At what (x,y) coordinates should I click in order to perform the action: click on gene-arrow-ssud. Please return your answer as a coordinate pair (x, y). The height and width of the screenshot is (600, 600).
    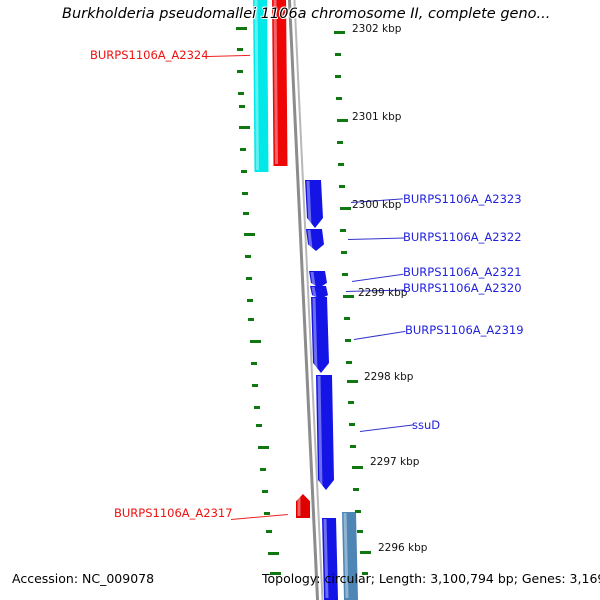
    Looking at the image, I should click on (325, 432).